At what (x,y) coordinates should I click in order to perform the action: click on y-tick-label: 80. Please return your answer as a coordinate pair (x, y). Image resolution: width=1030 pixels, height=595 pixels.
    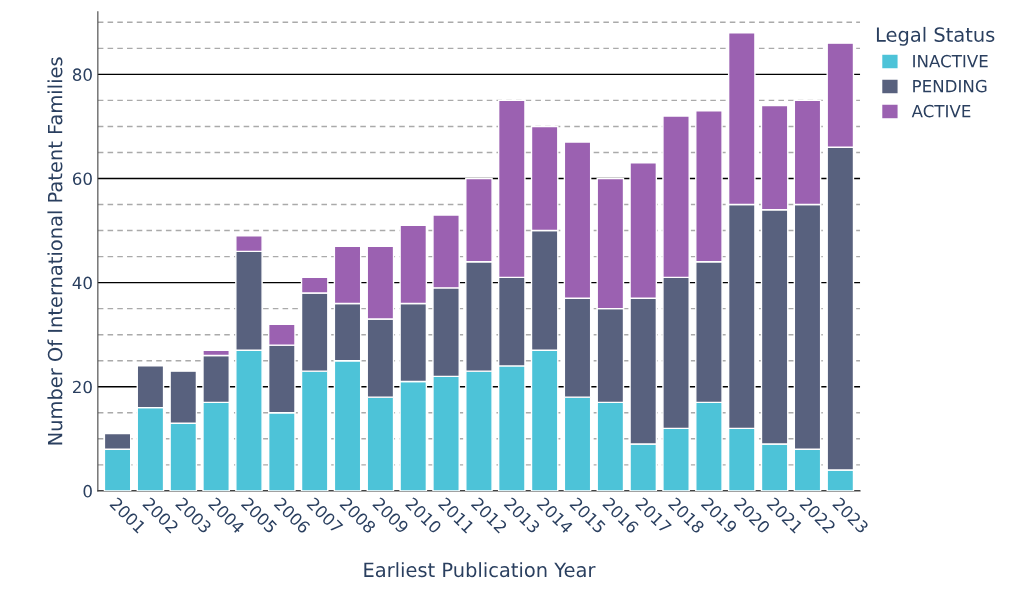
    Looking at the image, I should click on (82, 74).